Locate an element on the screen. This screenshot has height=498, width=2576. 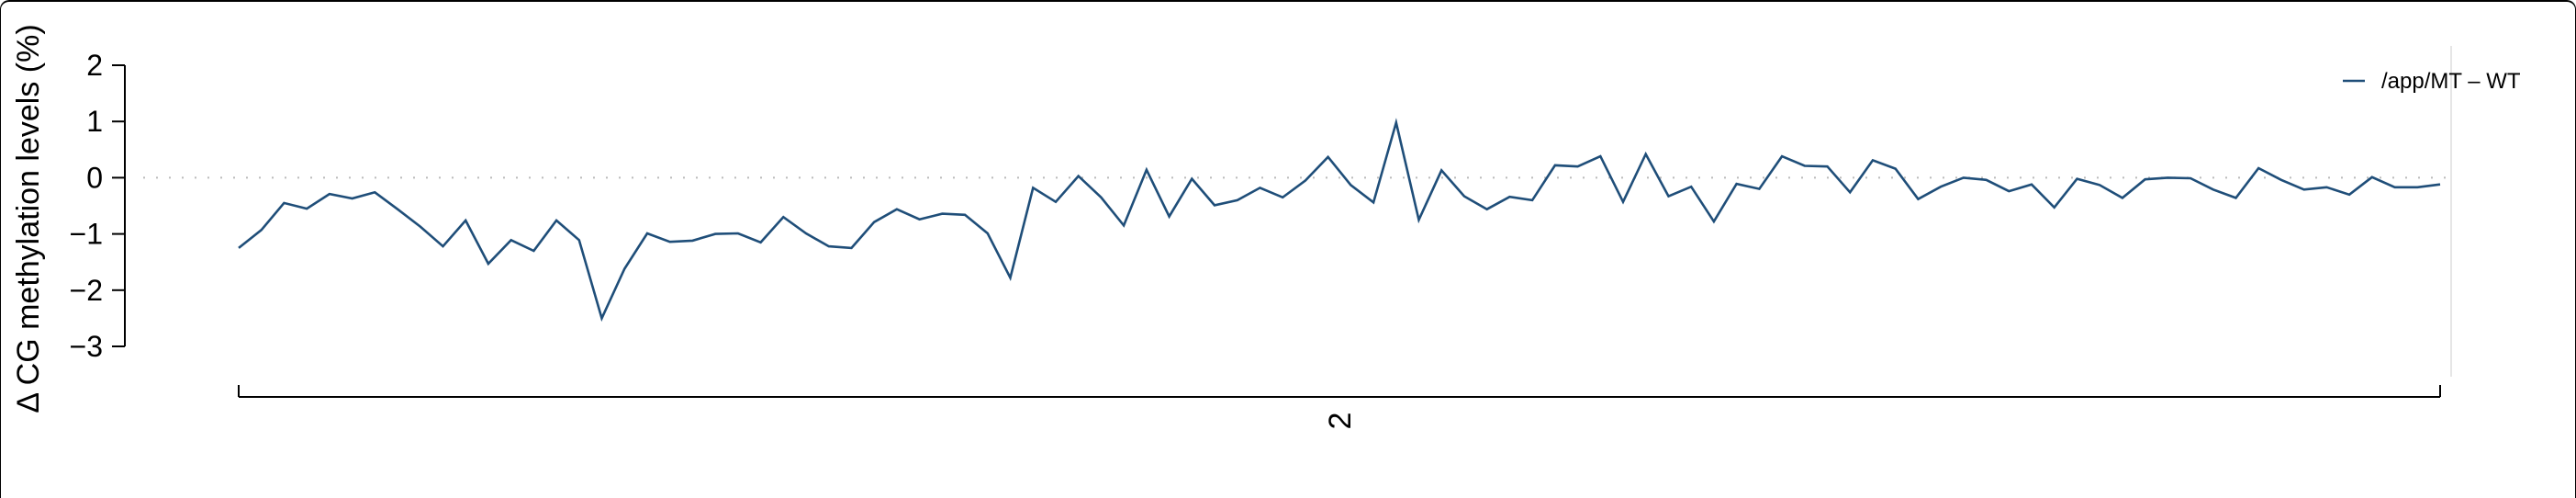
y-tick-label: −2 is located at coordinates (86, 290).